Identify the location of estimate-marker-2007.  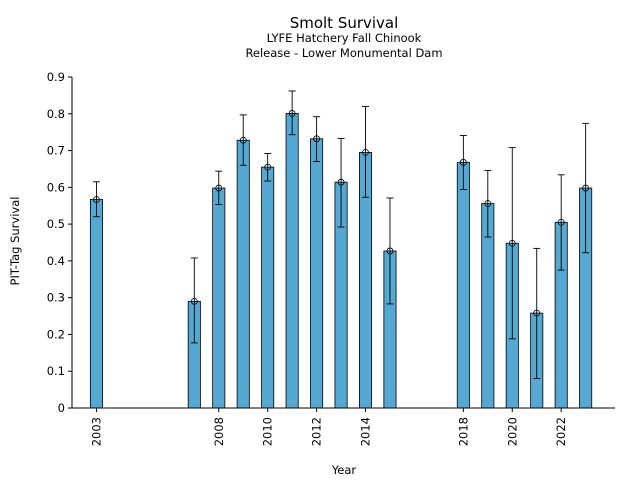
(194, 301).